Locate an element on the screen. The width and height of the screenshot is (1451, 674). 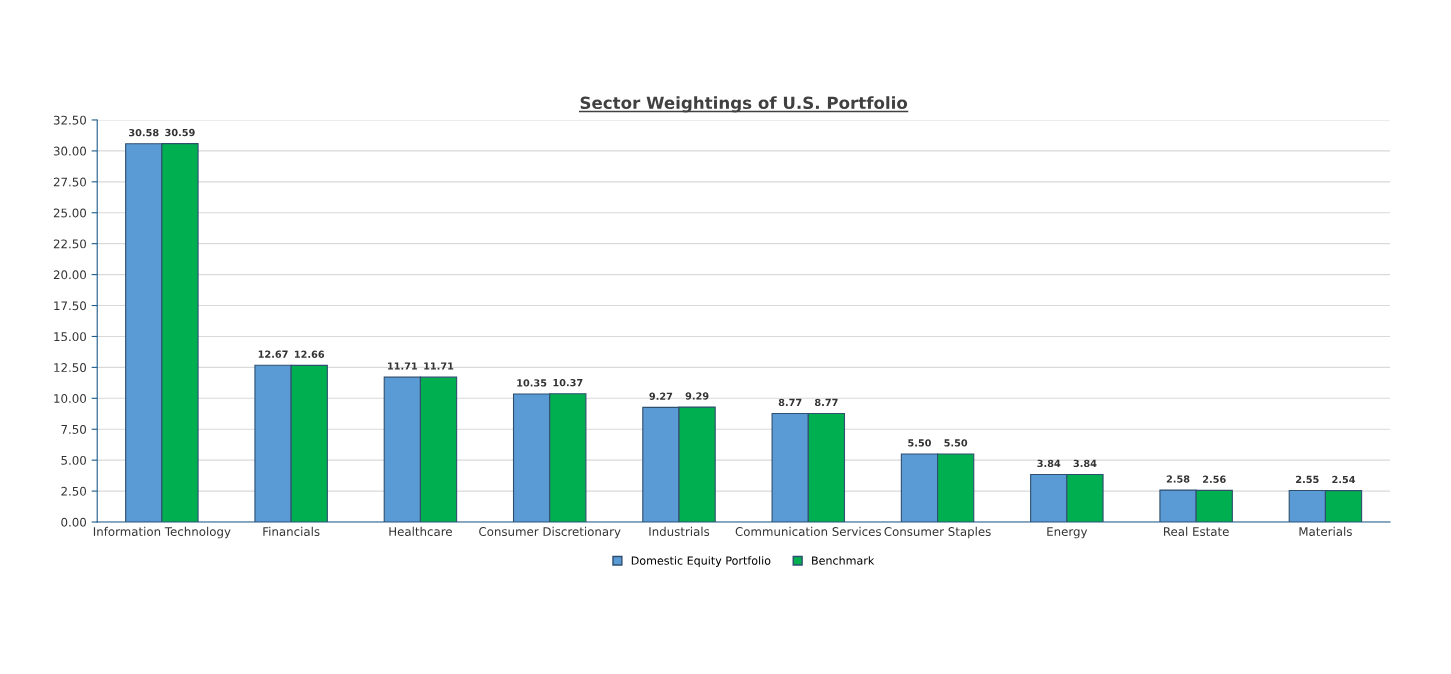
x-tick-label: Consumer Discretionary is located at coordinates (550, 532).